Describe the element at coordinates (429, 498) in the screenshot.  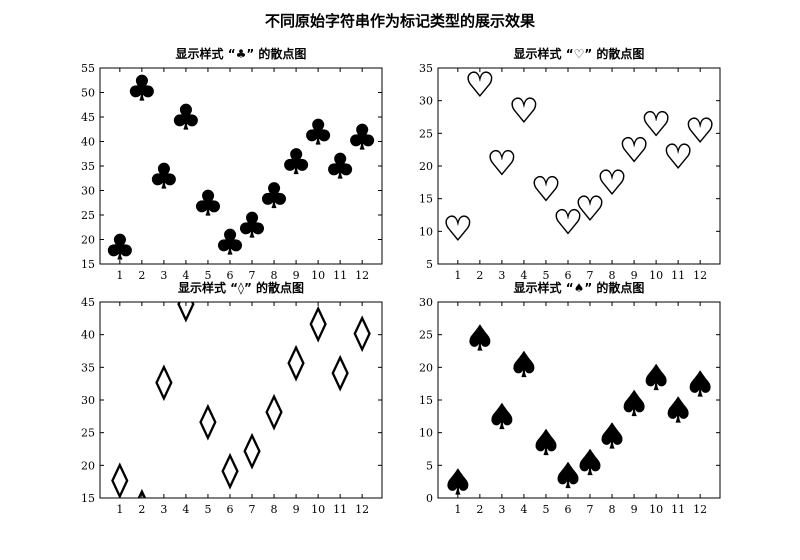
I see `y-tick-label: 0` at that location.